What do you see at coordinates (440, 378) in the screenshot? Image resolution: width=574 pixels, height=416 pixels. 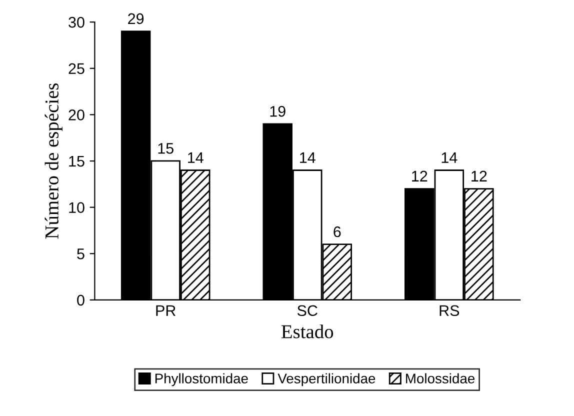 I see `legend-label: Molossidae` at bounding box center [440, 378].